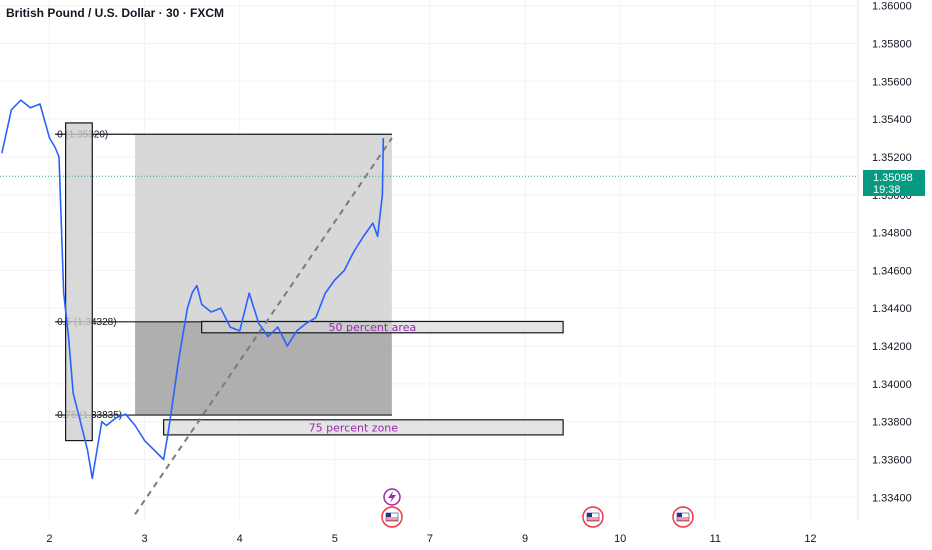 This screenshot has width=932, height=550. Describe the element at coordinates (892, 423) in the screenshot. I see `y-tick-label: 1.33800` at that location.